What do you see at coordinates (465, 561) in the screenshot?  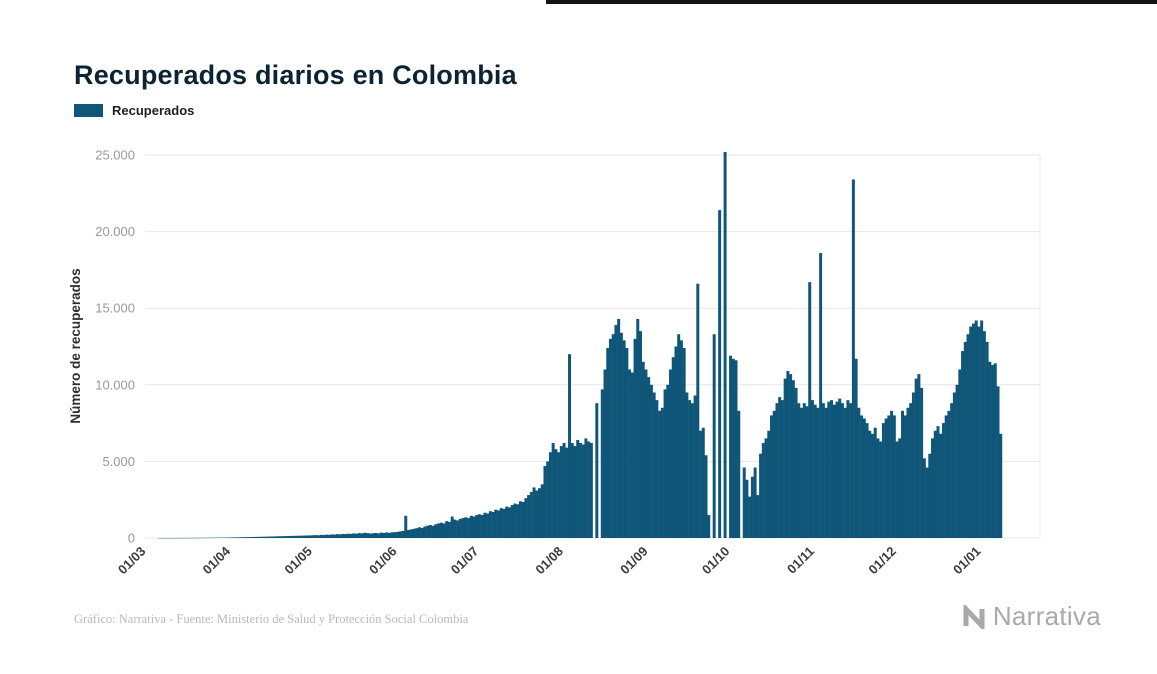 I see `x-tick-label: 01/07` at bounding box center [465, 561].